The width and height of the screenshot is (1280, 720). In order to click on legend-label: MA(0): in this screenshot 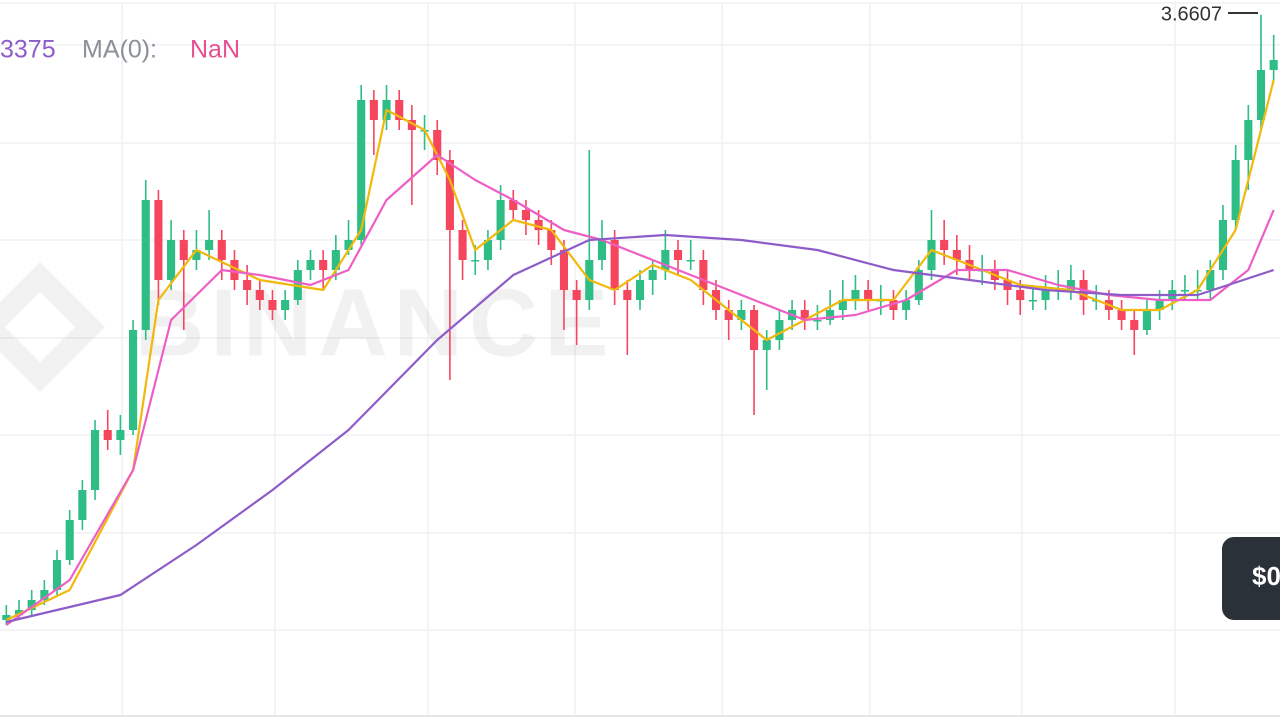, I will do `click(119, 50)`.